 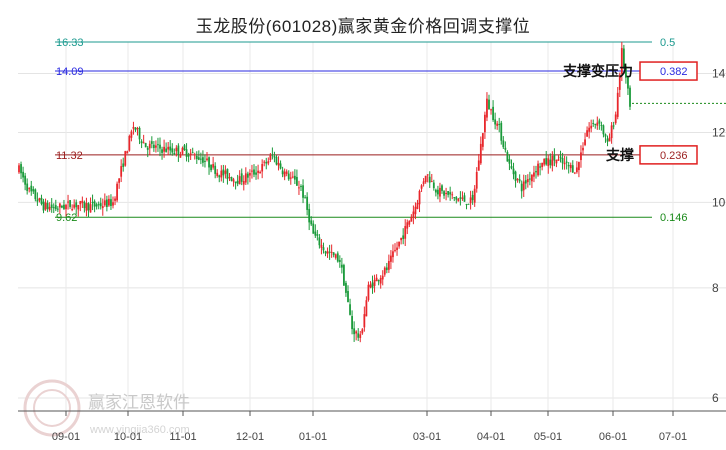 I want to click on watermark-main: 赢家江恩软件, so click(x=139, y=402).